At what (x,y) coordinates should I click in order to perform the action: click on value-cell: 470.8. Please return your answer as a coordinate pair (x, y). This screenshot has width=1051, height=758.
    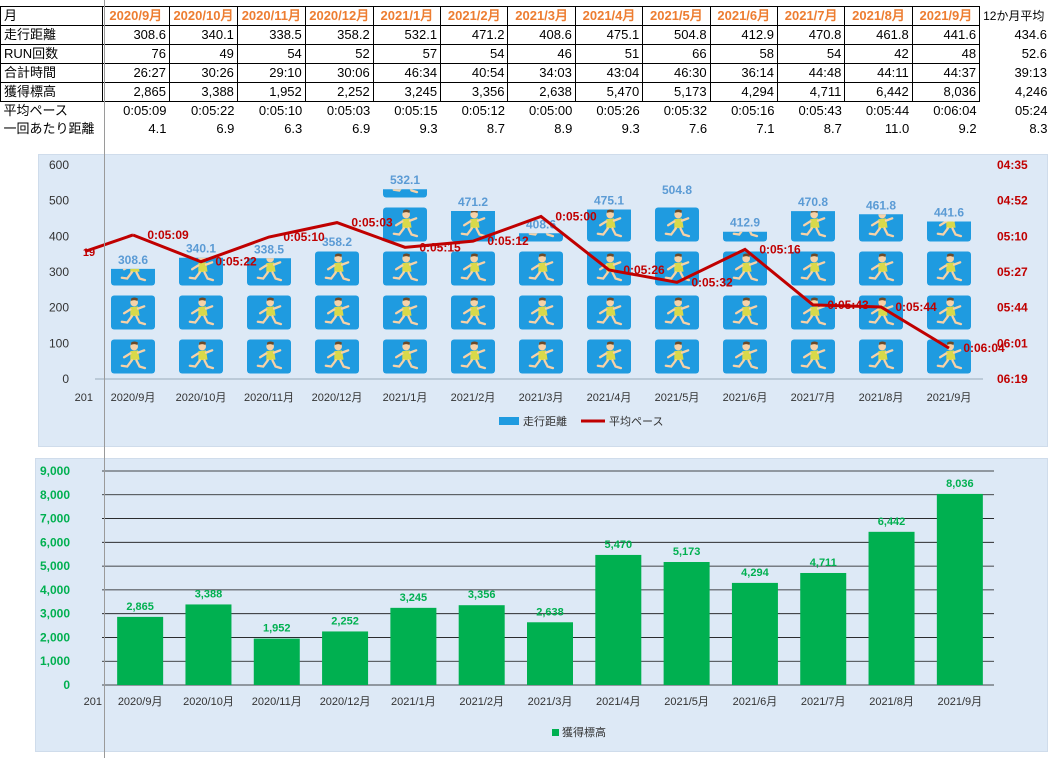
    Looking at the image, I should click on (811, 35).